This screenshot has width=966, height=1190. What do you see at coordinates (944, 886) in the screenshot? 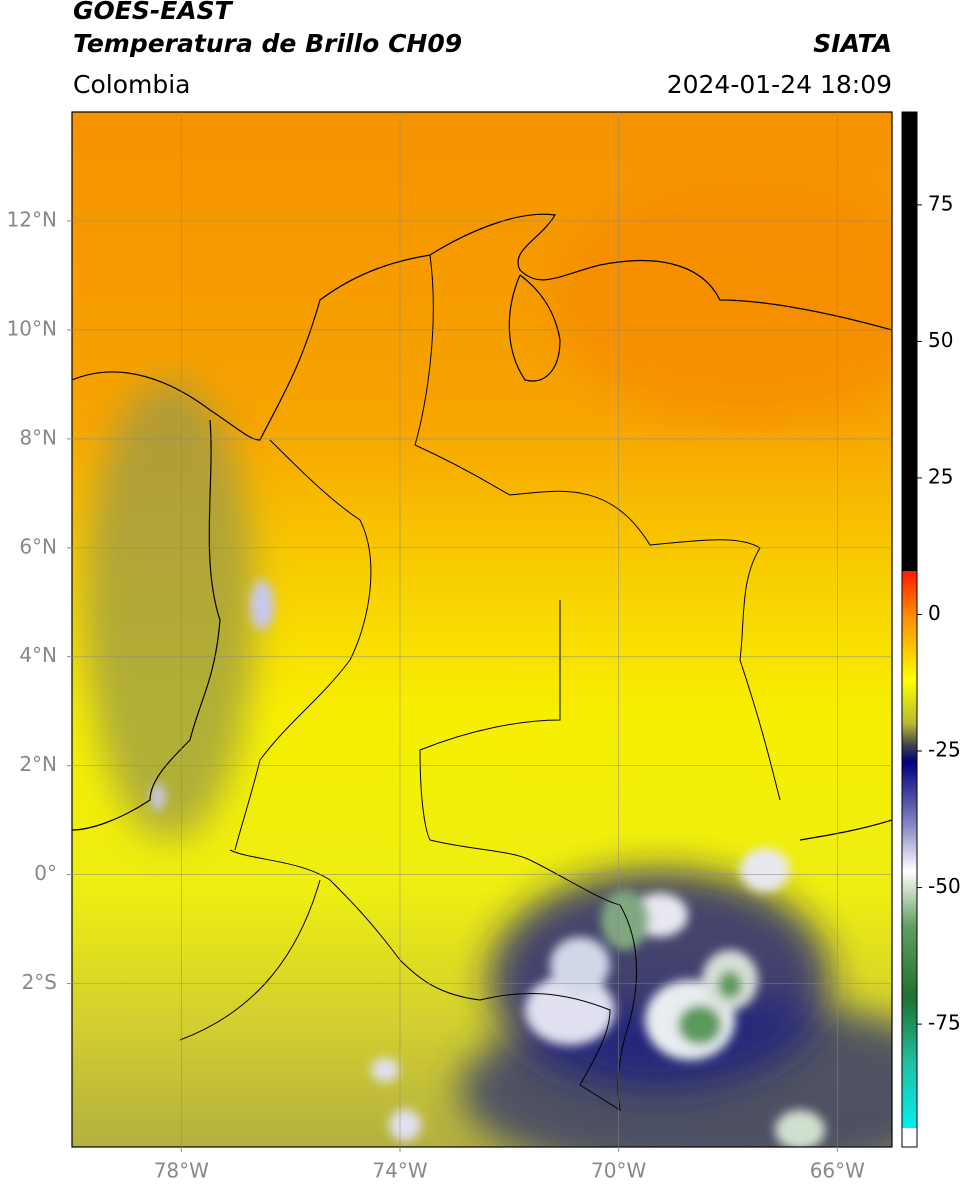
I see `colorbar-label: -50` at bounding box center [944, 886].